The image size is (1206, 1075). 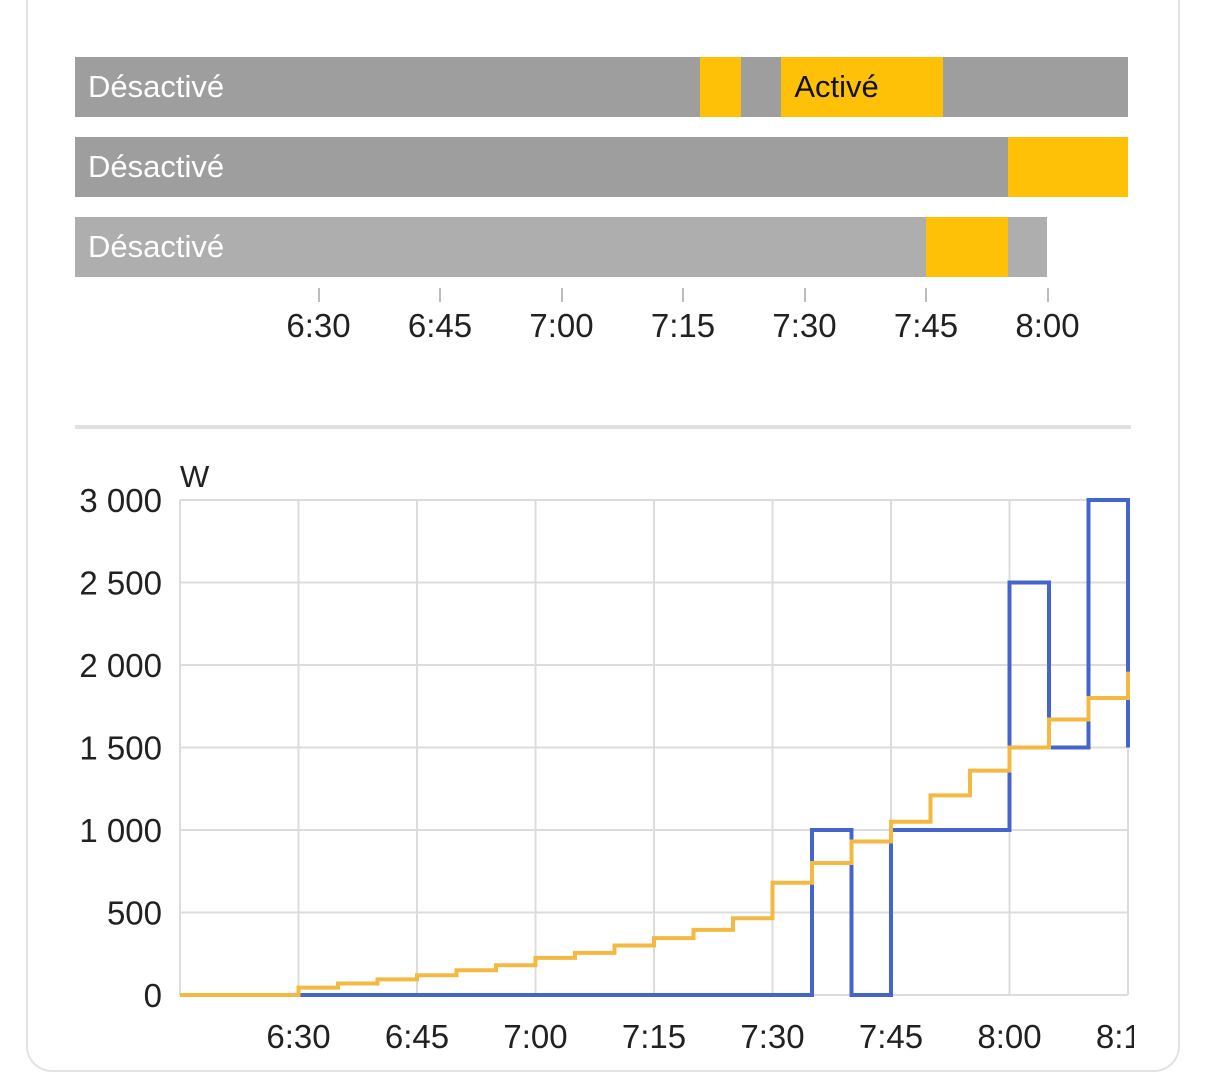 I want to click on x-tick-label: 7:45, so click(x=891, y=1036).